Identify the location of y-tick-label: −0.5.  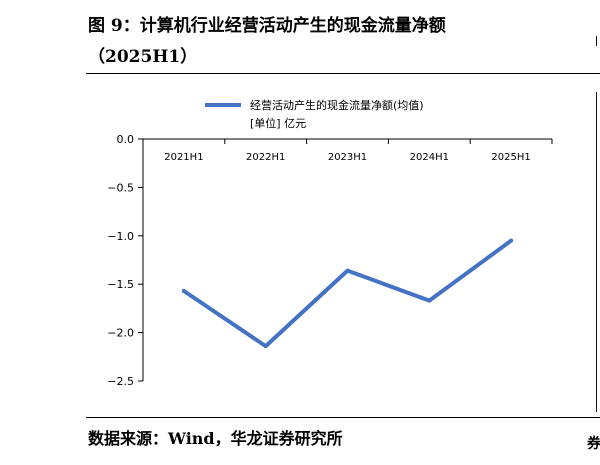
(120, 187).